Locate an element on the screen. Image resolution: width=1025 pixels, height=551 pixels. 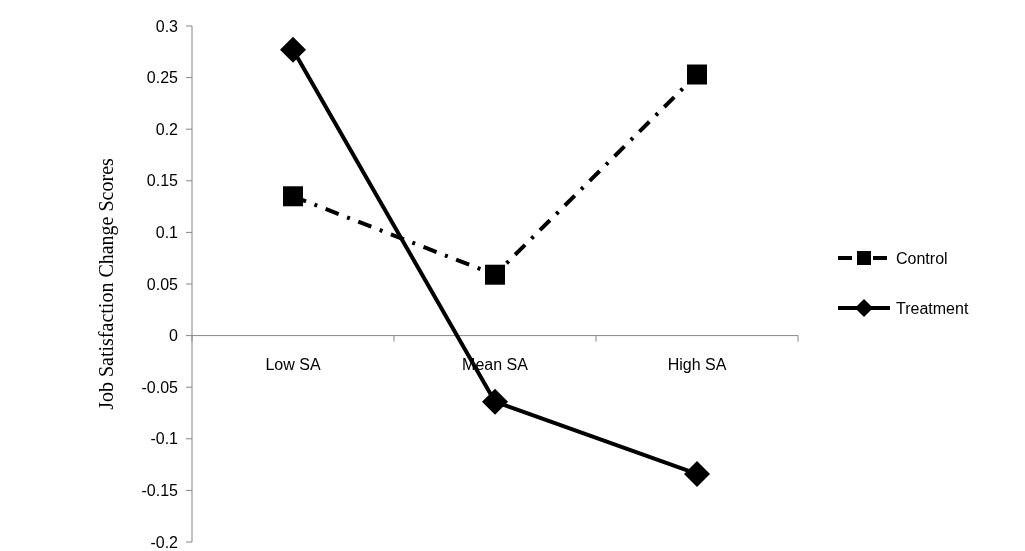
legend-label: Treatment is located at coordinates (932, 308).